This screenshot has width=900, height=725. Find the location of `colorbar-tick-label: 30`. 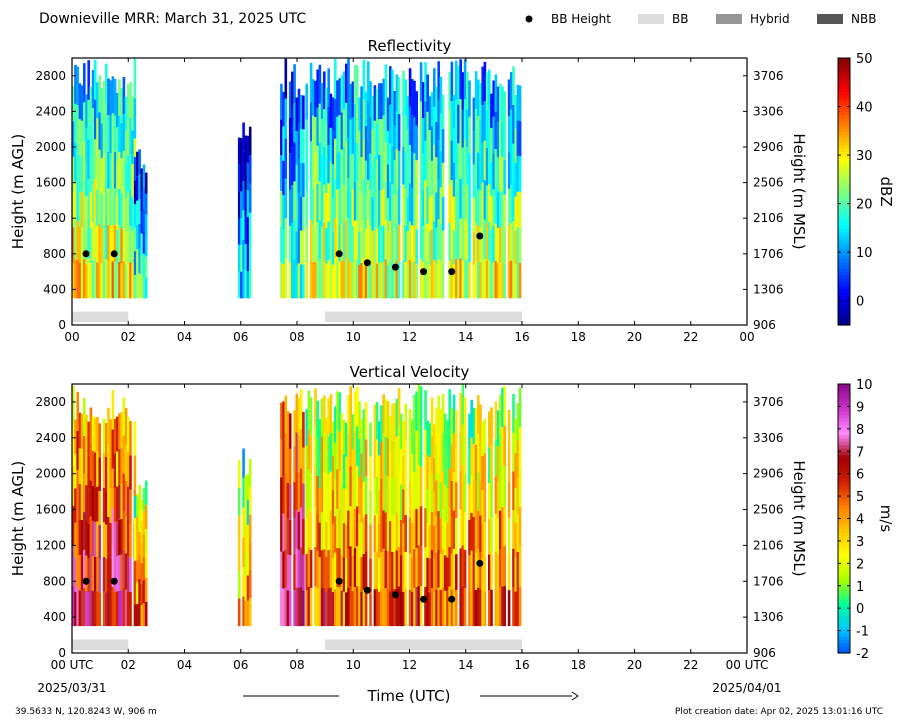

colorbar-tick-label: 30 is located at coordinates (864, 156).